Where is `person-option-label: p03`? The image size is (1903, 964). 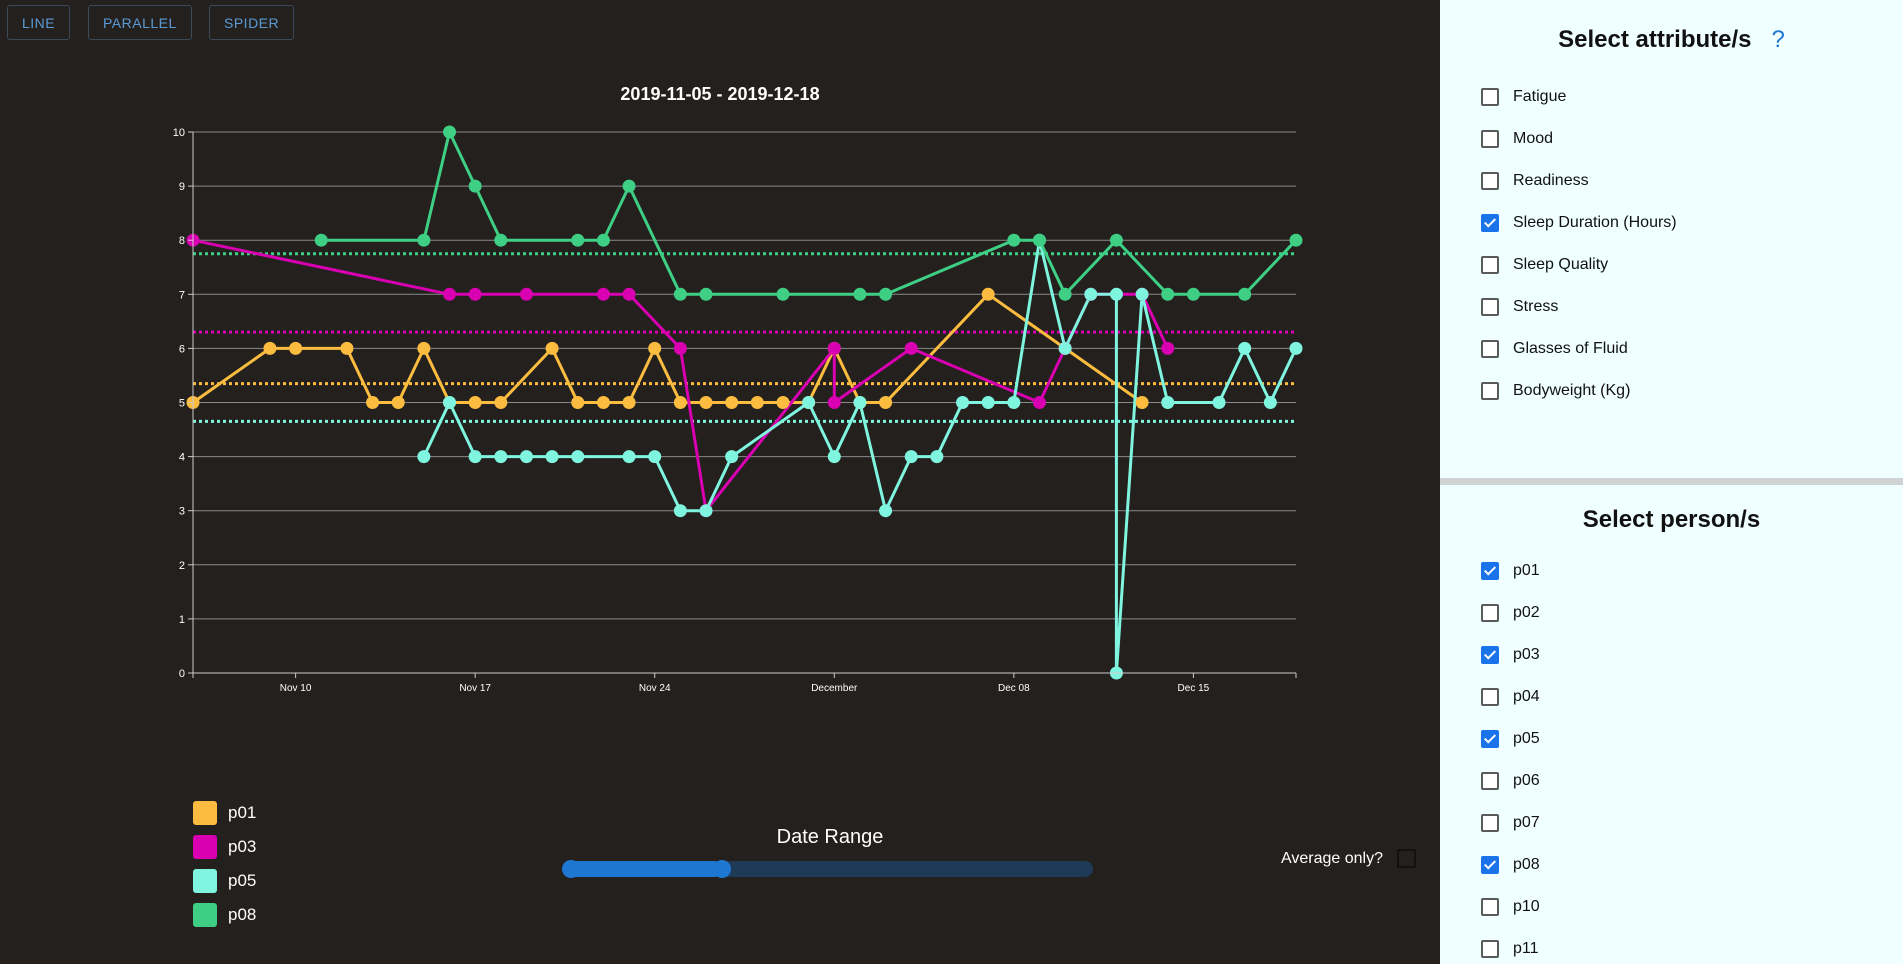 person-option-label: p03 is located at coordinates (1526, 654).